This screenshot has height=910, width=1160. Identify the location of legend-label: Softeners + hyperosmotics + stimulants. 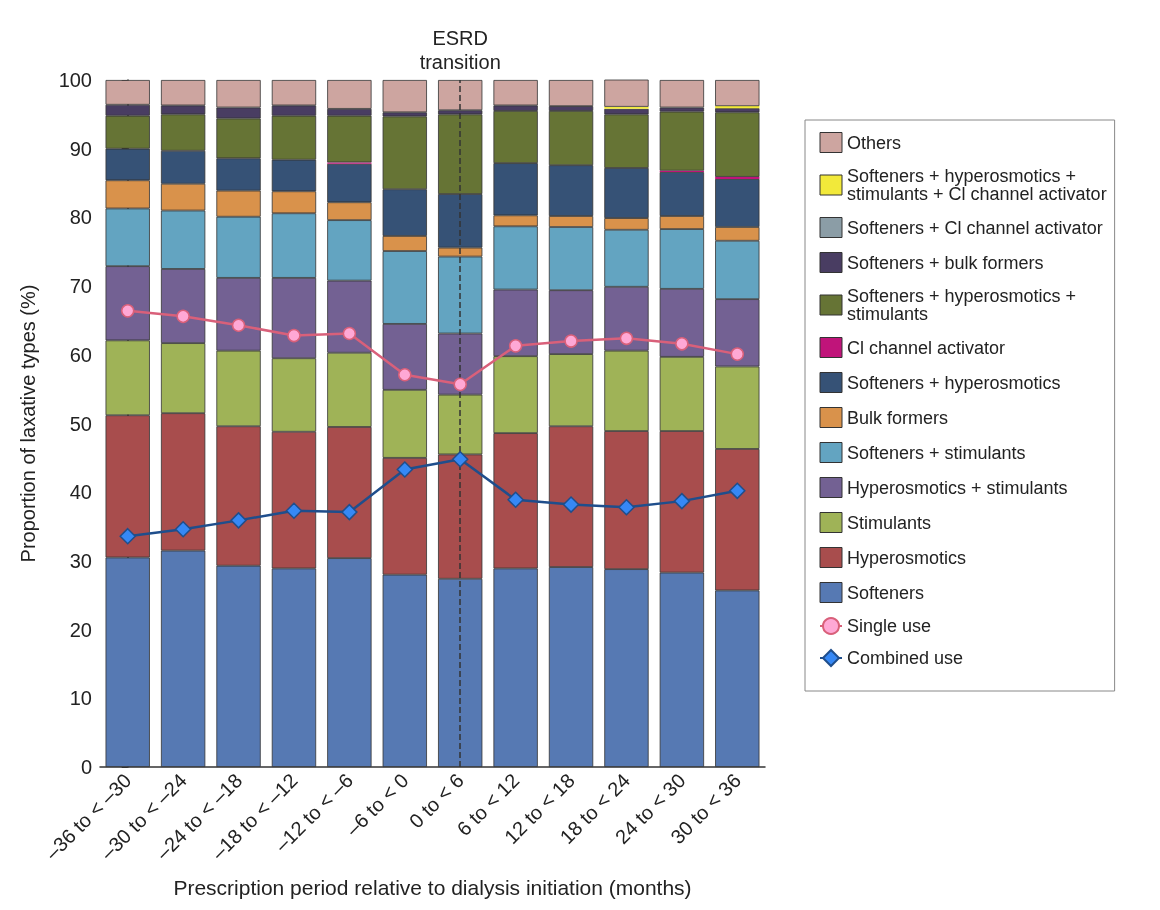
(964, 305).